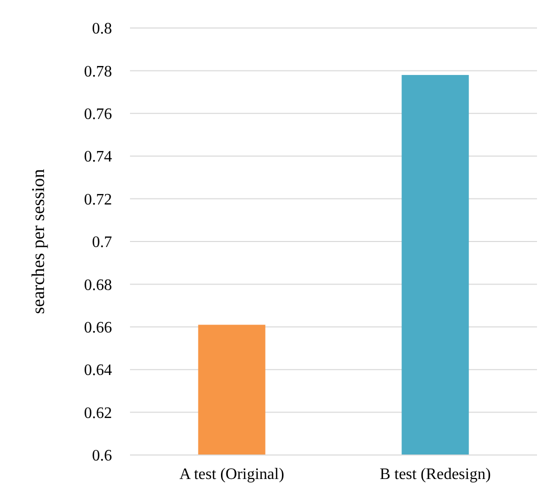  What do you see at coordinates (102, 29) in the screenshot?
I see `y-tick-label: 0.8` at bounding box center [102, 29].